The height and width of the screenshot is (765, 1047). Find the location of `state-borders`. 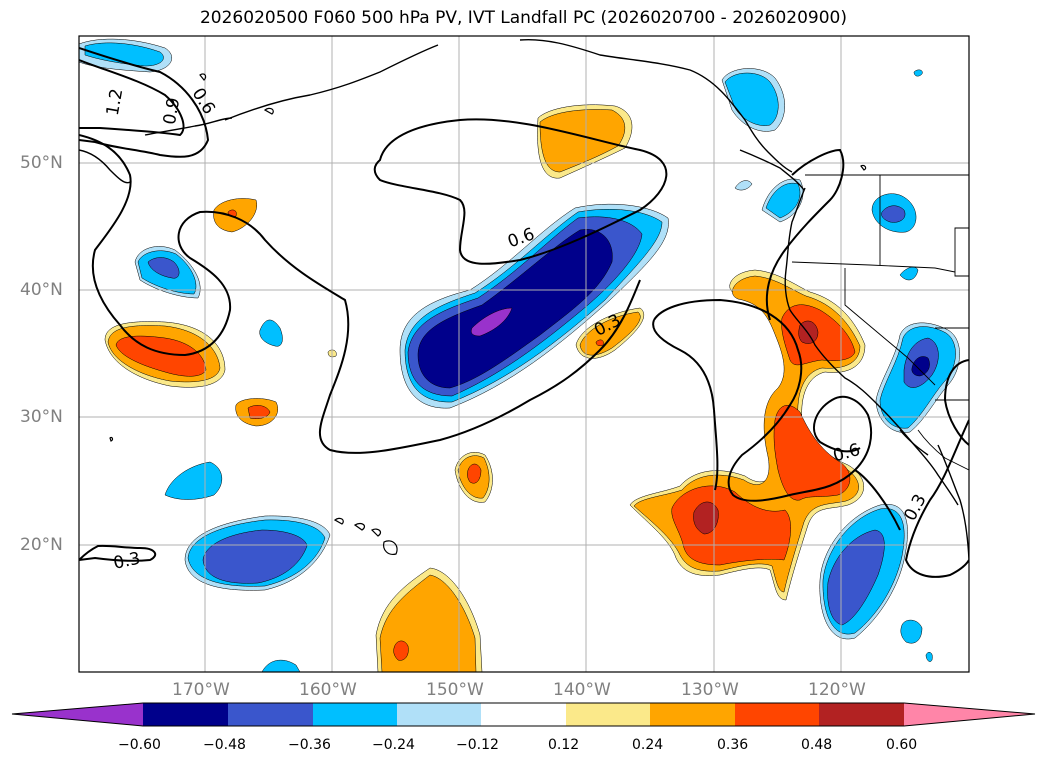

state-borders is located at coordinates (880, 322).